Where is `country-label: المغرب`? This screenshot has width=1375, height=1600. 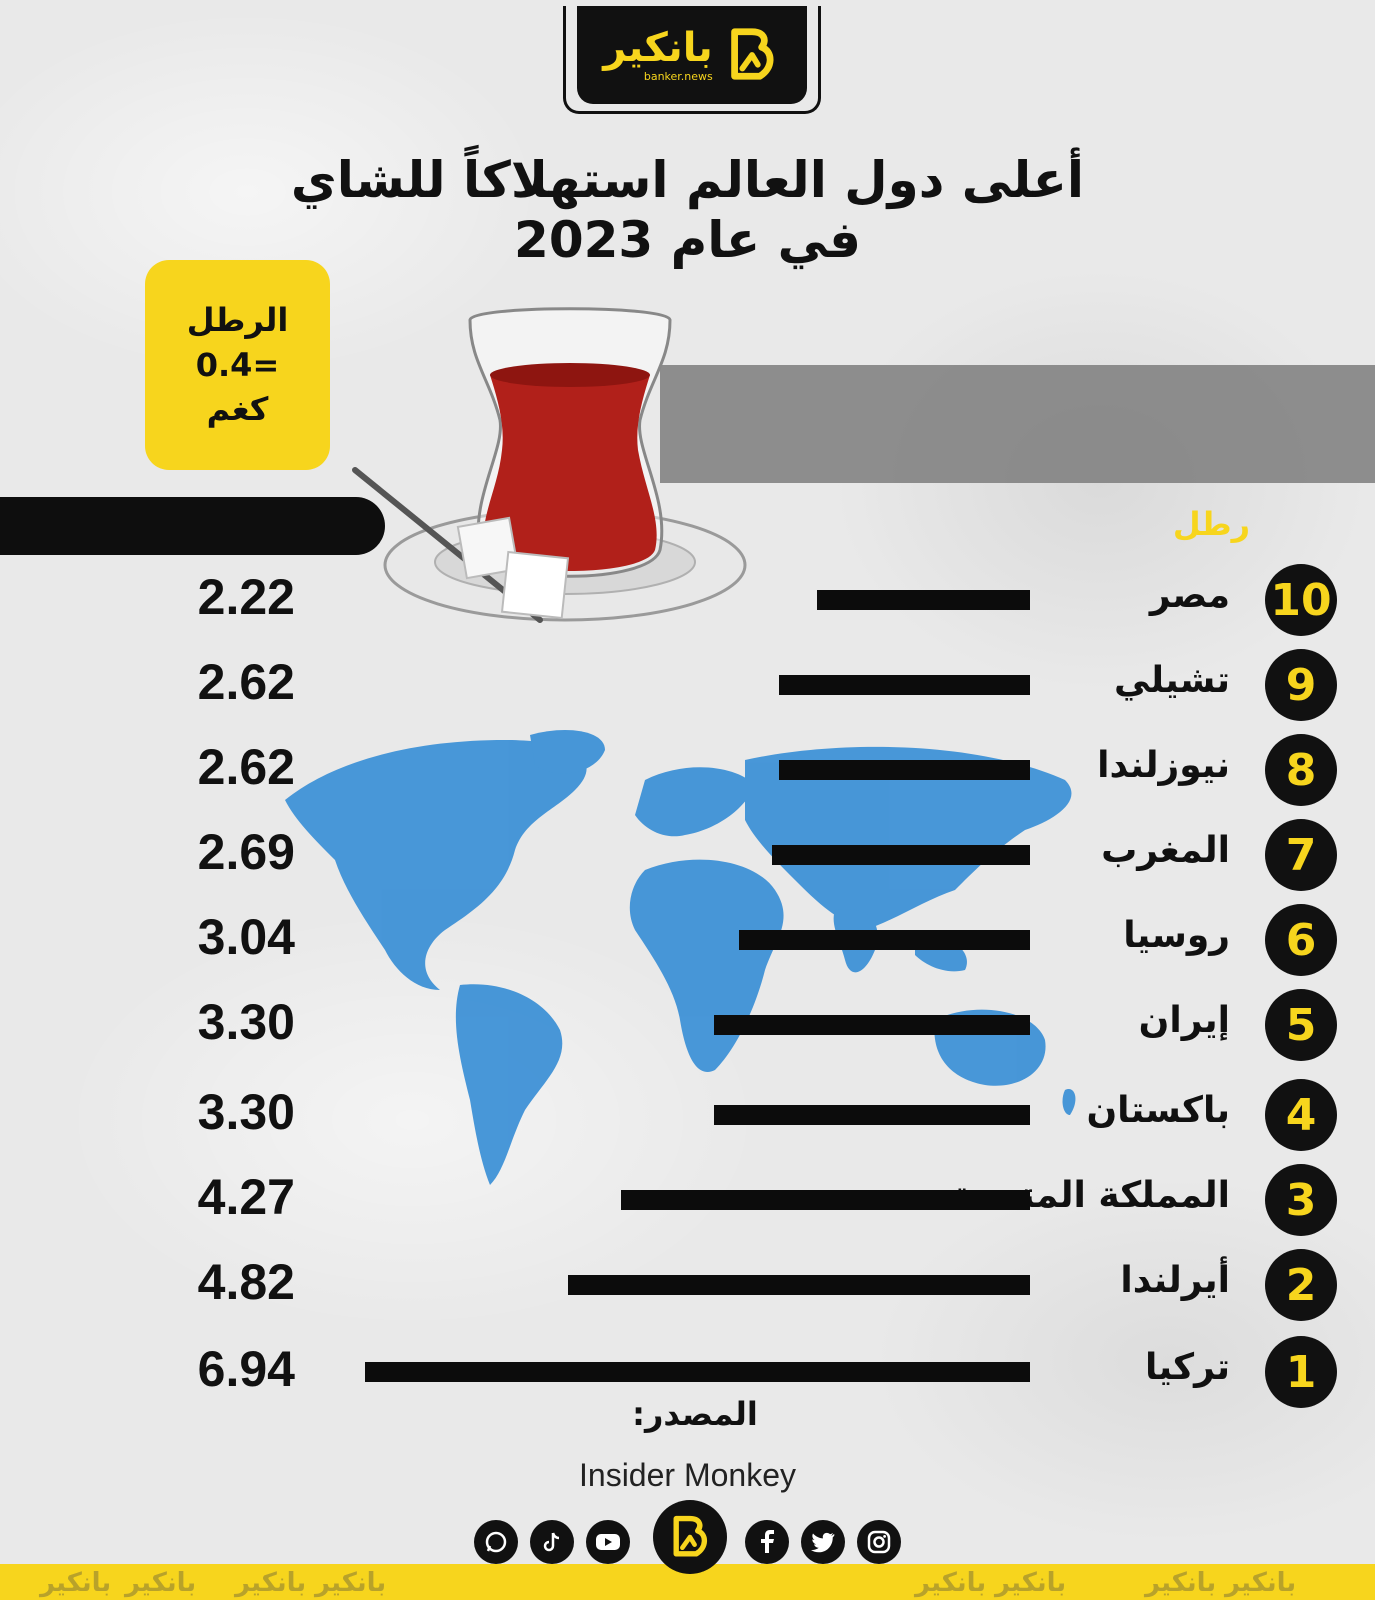
country-label: المغرب is located at coordinates (1165, 850).